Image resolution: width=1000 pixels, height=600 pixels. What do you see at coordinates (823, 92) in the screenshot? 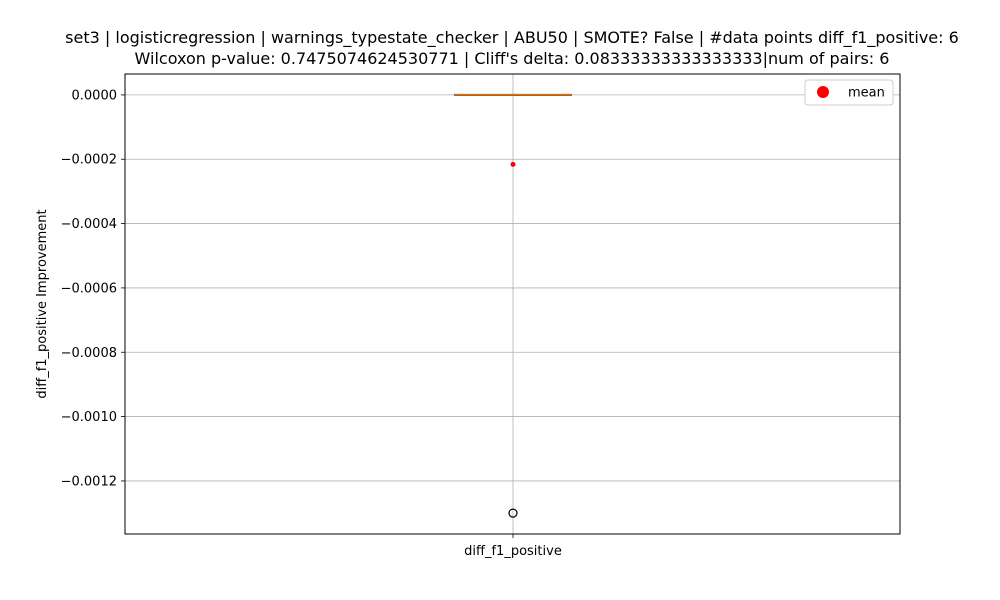
I see `legend-mean-marker` at bounding box center [823, 92].